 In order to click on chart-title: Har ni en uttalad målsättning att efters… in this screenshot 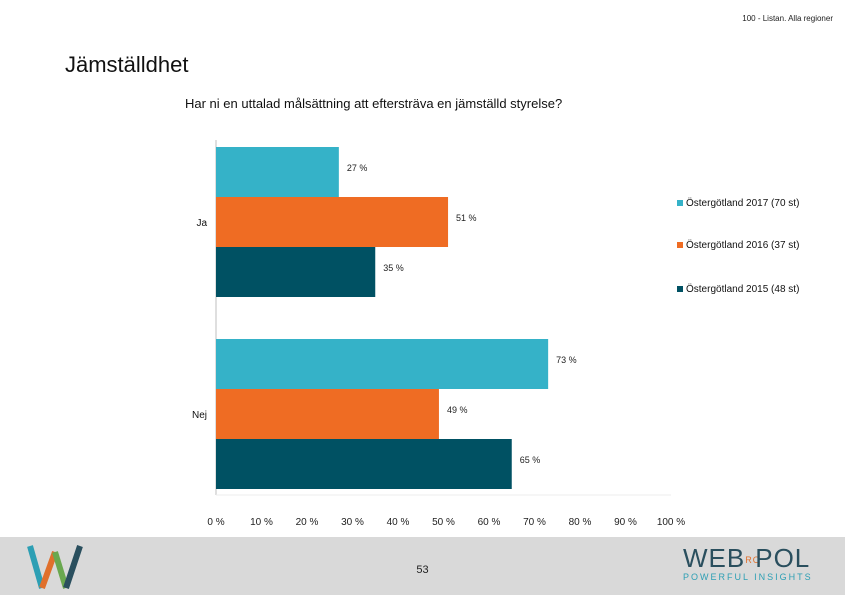, I will do `click(374, 103)`.